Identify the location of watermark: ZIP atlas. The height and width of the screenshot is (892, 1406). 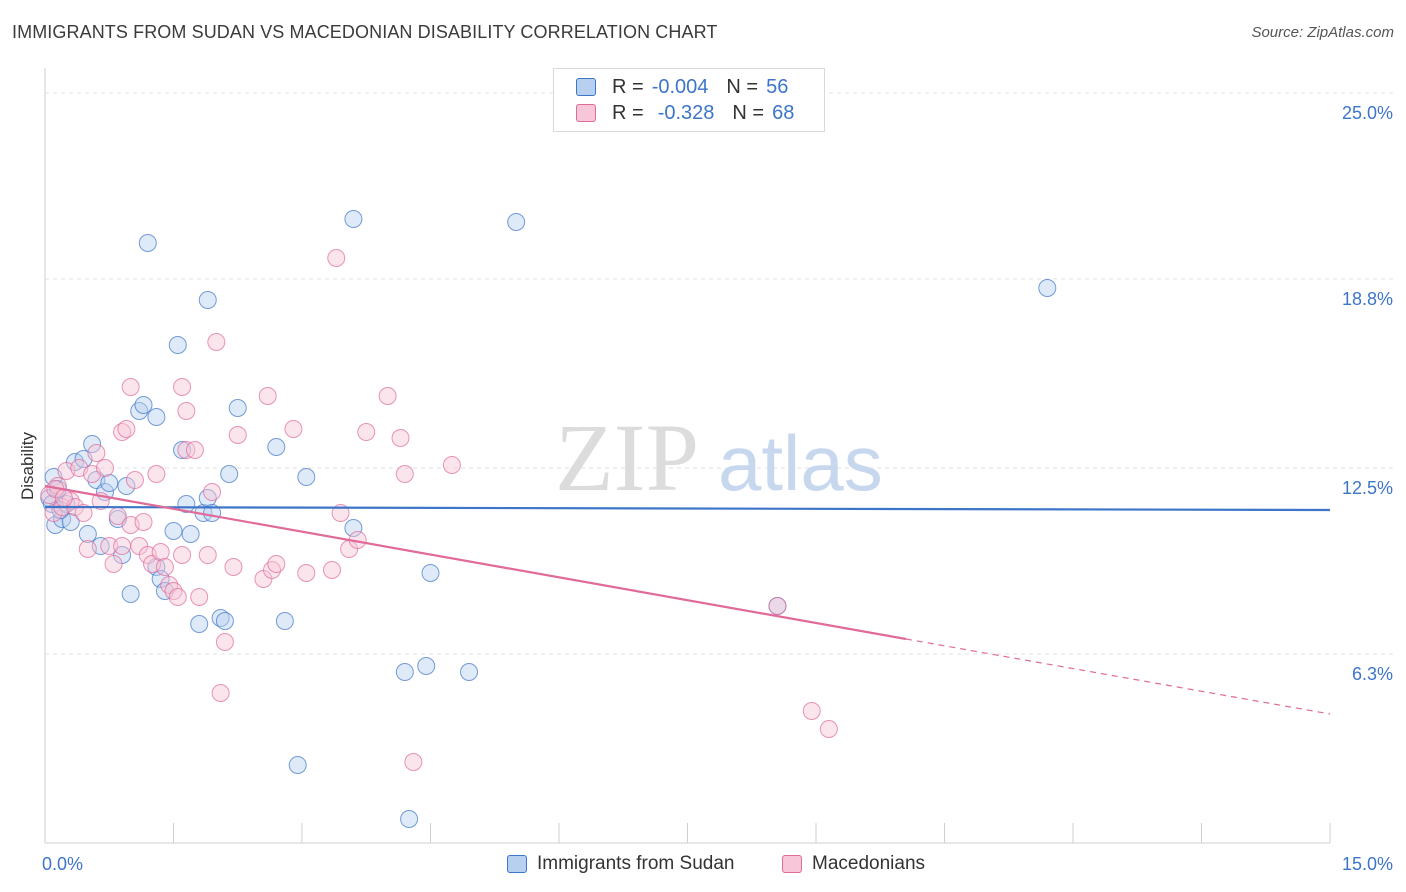
(719, 457).